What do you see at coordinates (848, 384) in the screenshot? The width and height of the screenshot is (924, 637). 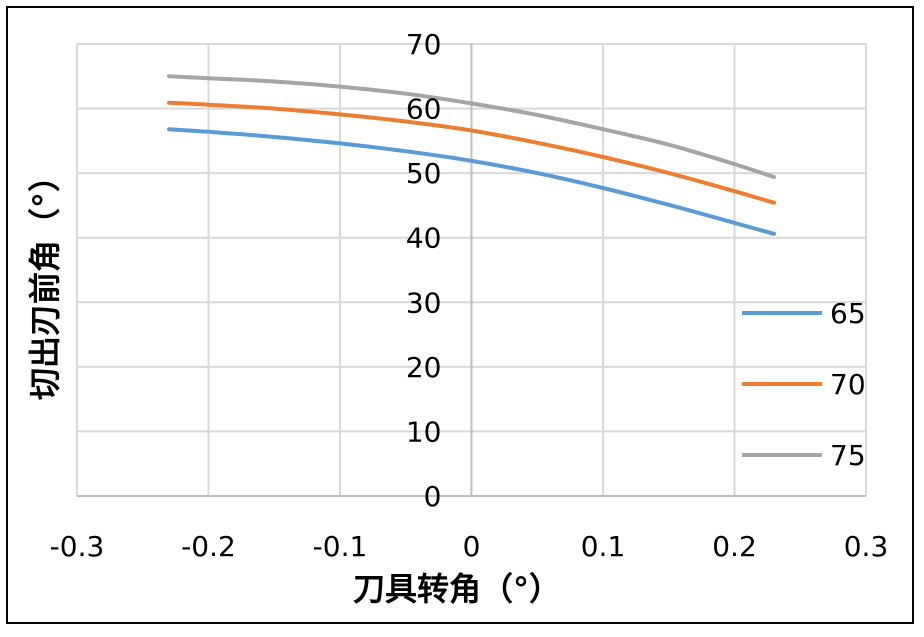 I see `legend-label-70: 70` at bounding box center [848, 384].